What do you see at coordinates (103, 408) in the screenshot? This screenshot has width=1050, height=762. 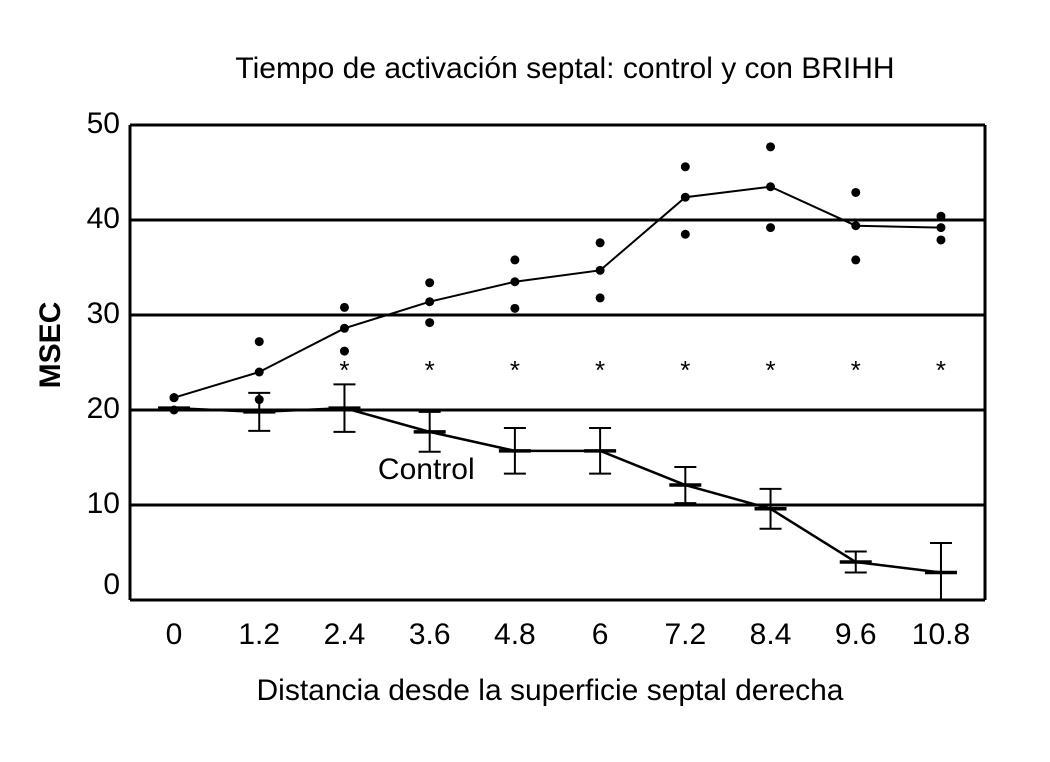 I see `y-tick-label: 20` at bounding box center [103, 408].